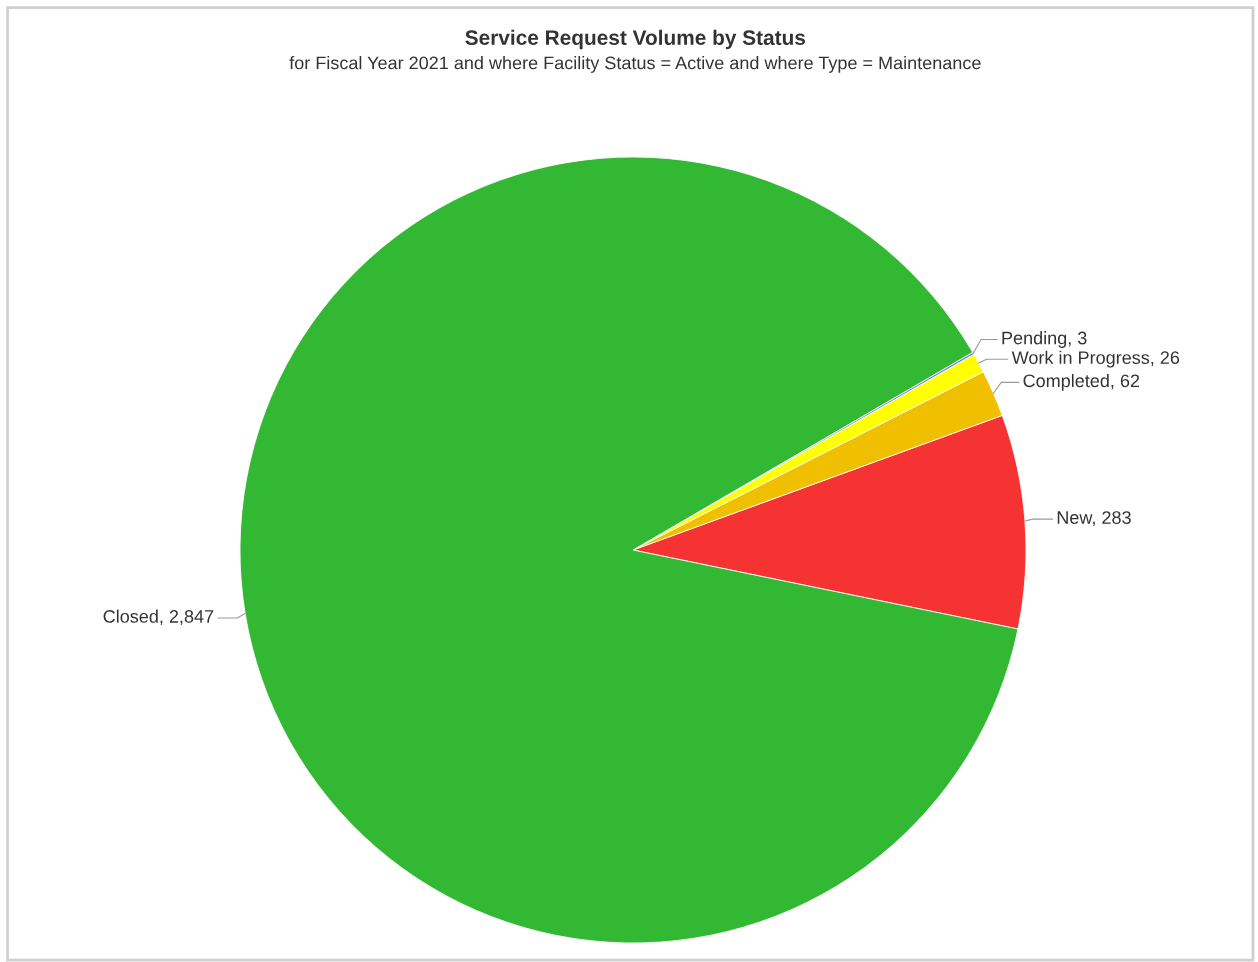  Describe the element at coordinates (1081, 382) in the screenshot. I see `slice-label: Completed, 62` at that location.